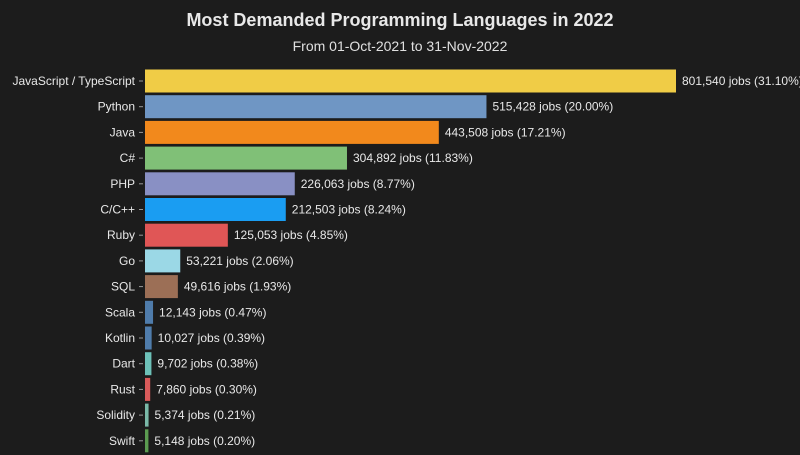 The height and width of the screenshot is (455, 800). I want to click on category-label: Kotlin, so click(120, 338).